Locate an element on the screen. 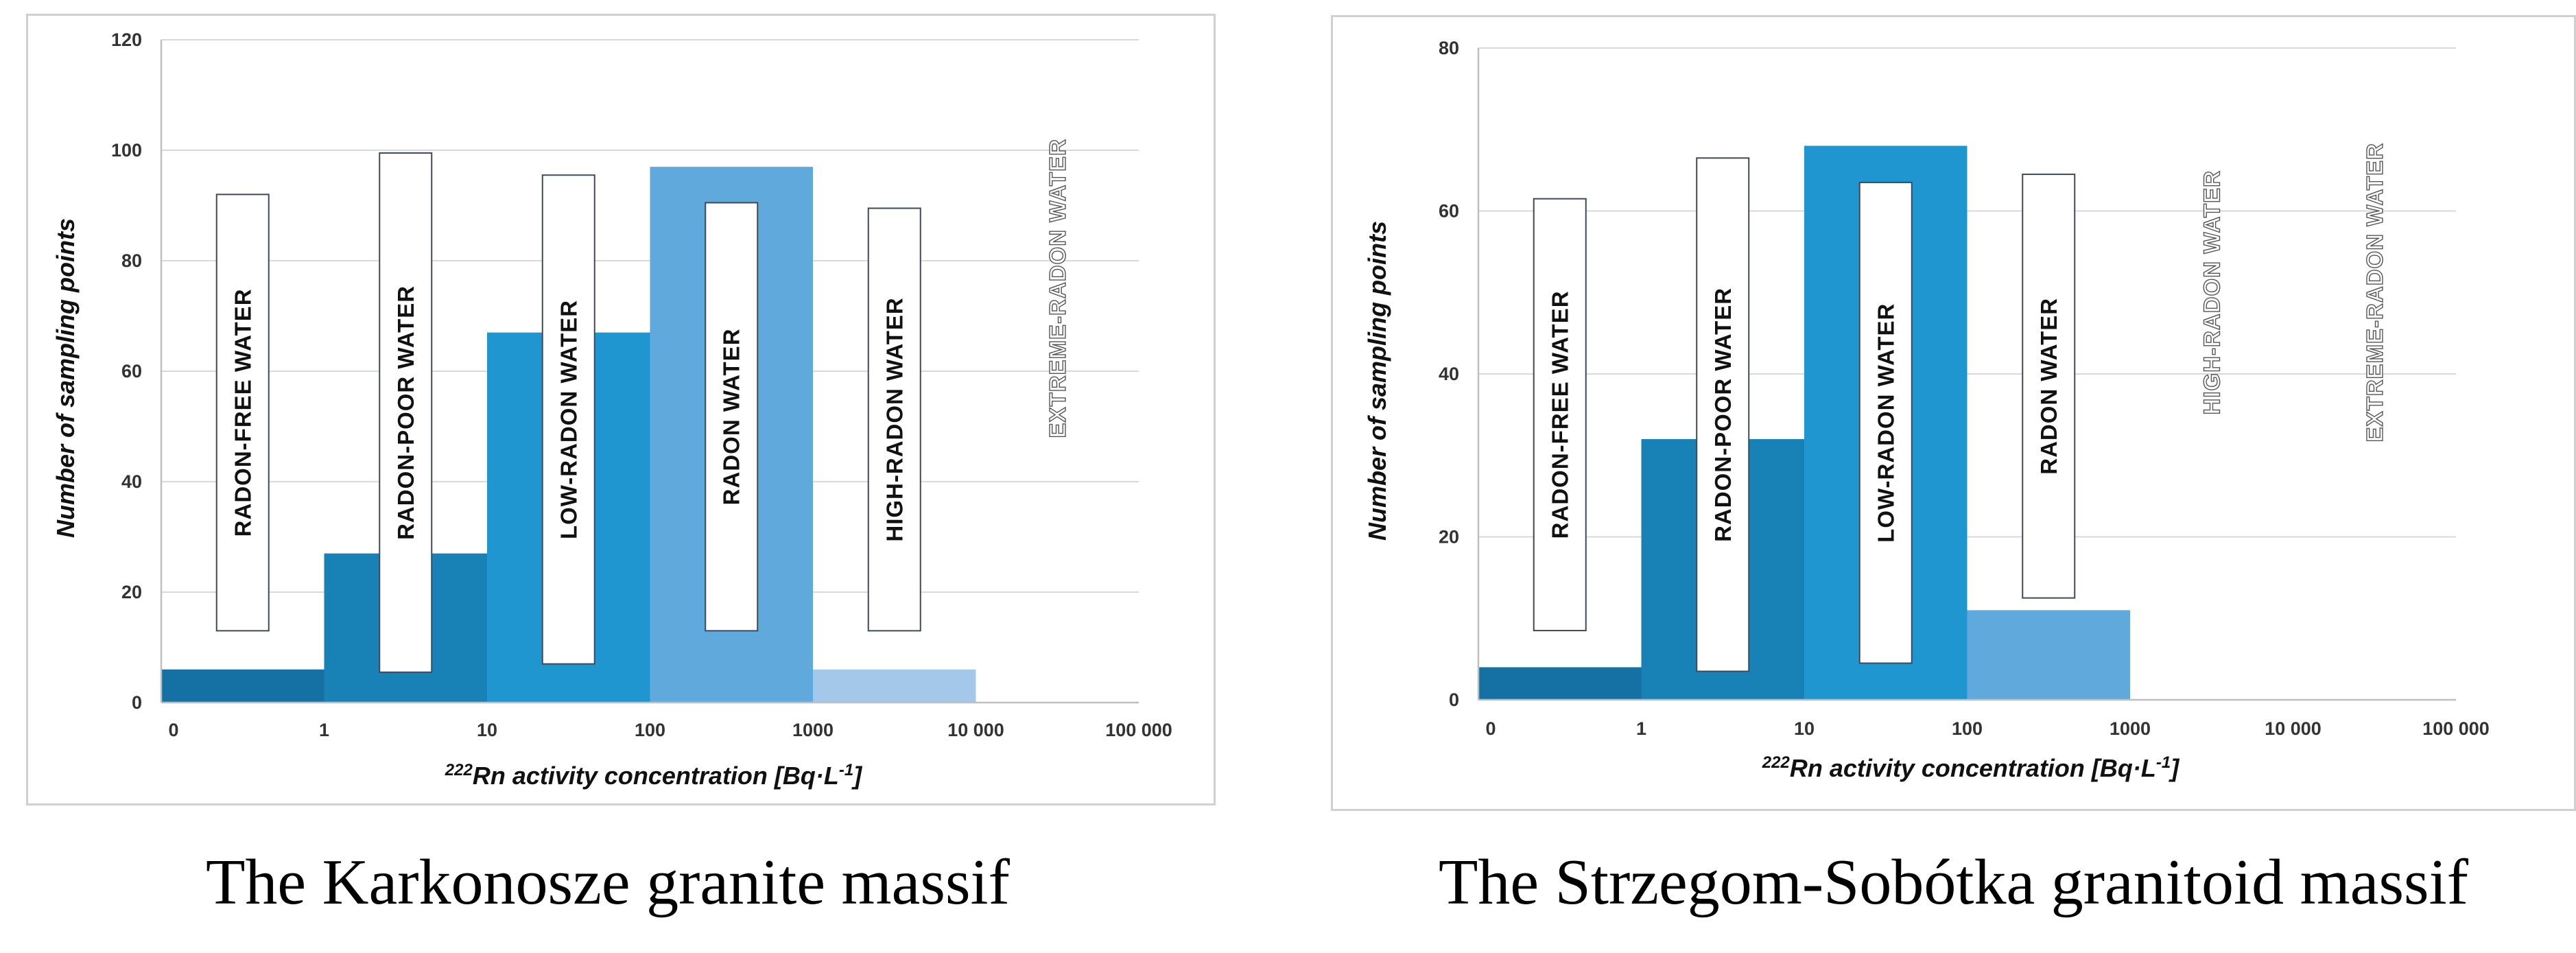 The width and height of the screenshot is (2576, 953). chart-caption: The Karkonosze granite massif is located at coordinates (608, 882).